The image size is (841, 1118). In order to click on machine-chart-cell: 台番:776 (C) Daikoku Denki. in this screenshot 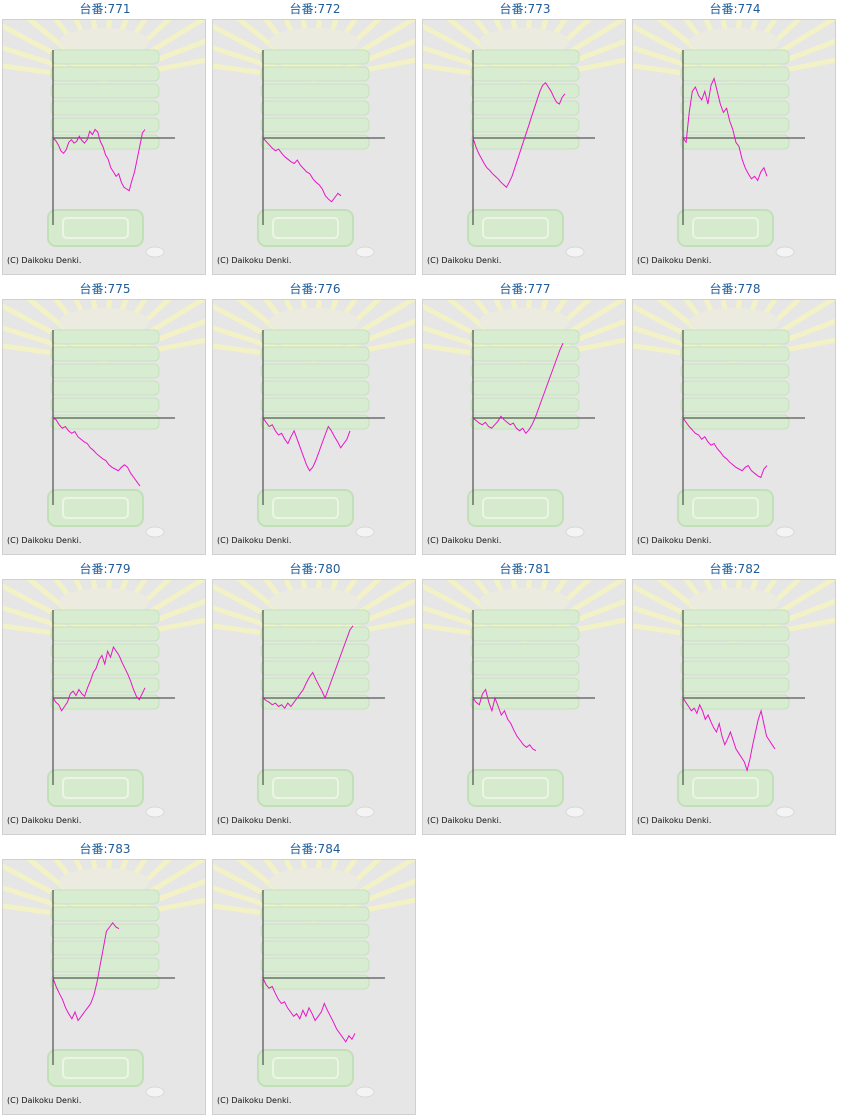, I will do `click(315, 419)`.